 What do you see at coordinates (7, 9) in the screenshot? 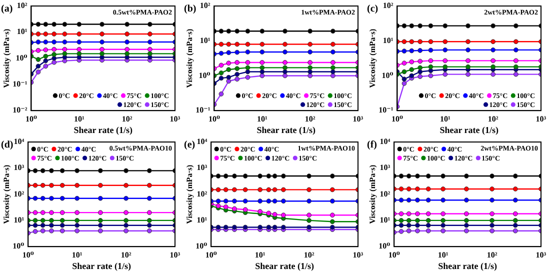
I see `chart-title: (a)` at bounding box center [7, 9].